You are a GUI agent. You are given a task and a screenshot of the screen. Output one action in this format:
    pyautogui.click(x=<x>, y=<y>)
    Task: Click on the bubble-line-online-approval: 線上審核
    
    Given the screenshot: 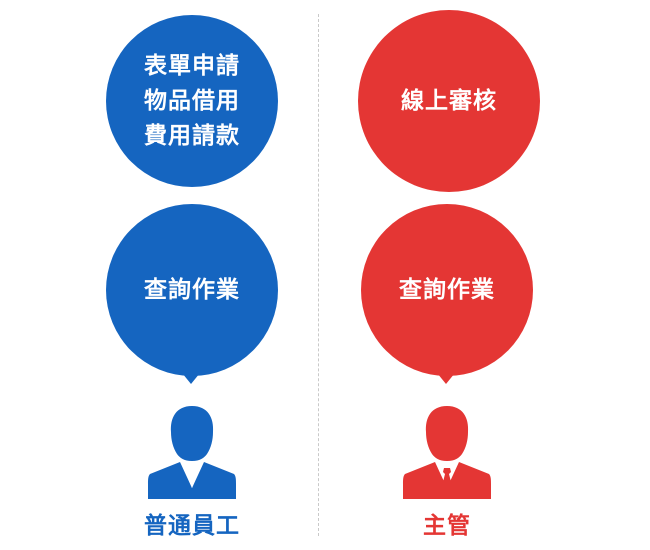 What is the action you would take?
    pyautogui.click(x=449, y=100)
    